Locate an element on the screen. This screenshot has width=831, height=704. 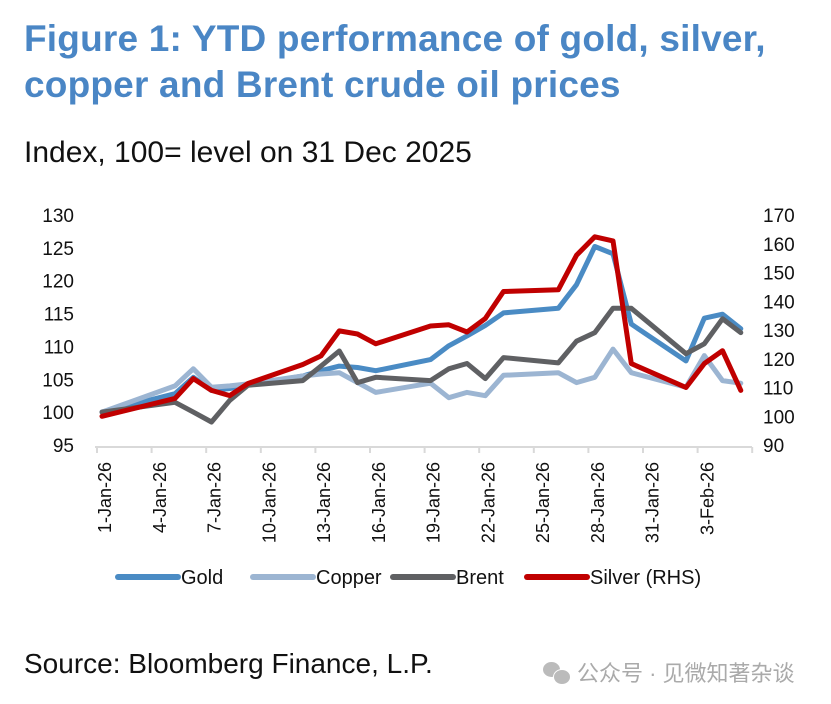
series-line-copper is located at coordinates (421, 380).